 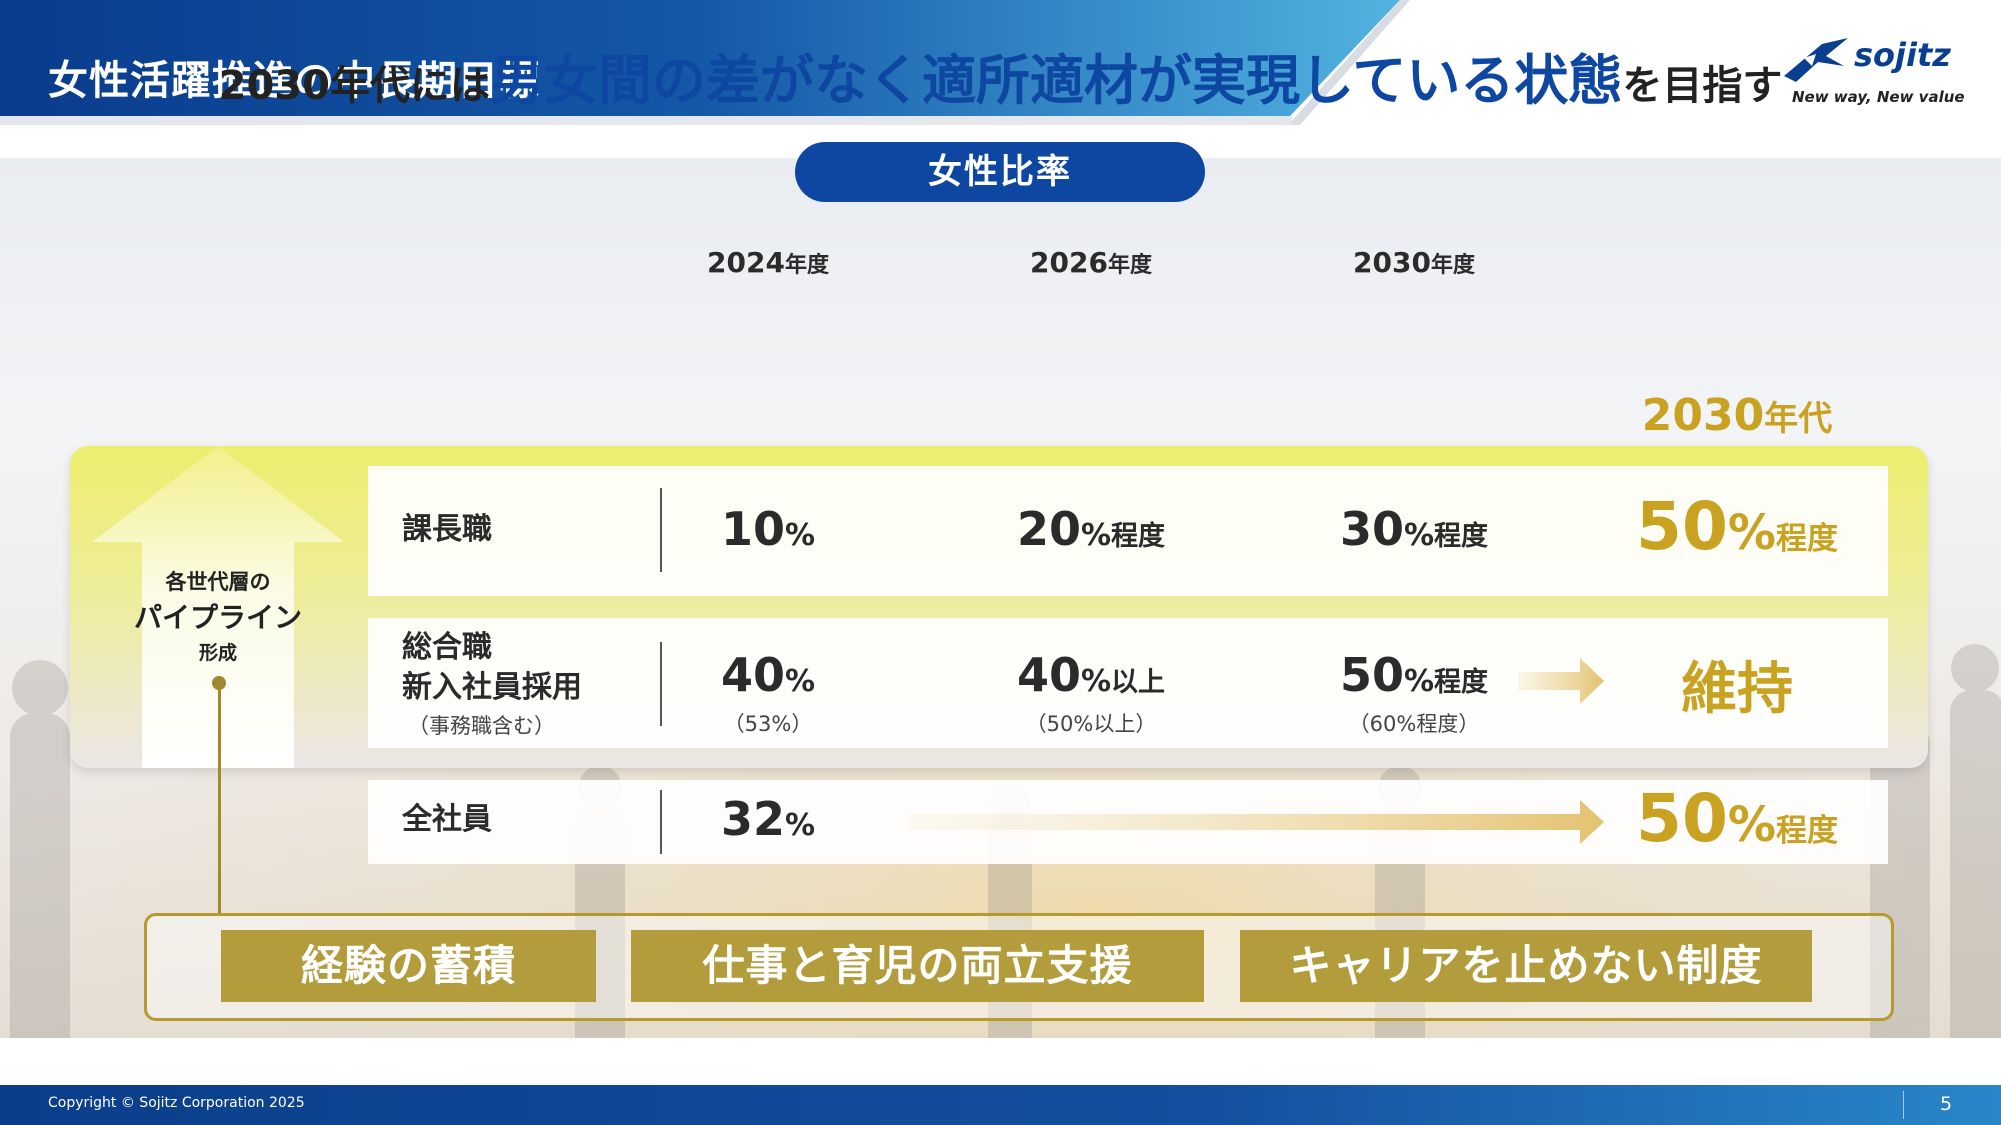 What do you see at coordinates (1737, 689) in the screenshot?
I see `value-2030s-maintain: 維持` at bounding box center [1737, 689].